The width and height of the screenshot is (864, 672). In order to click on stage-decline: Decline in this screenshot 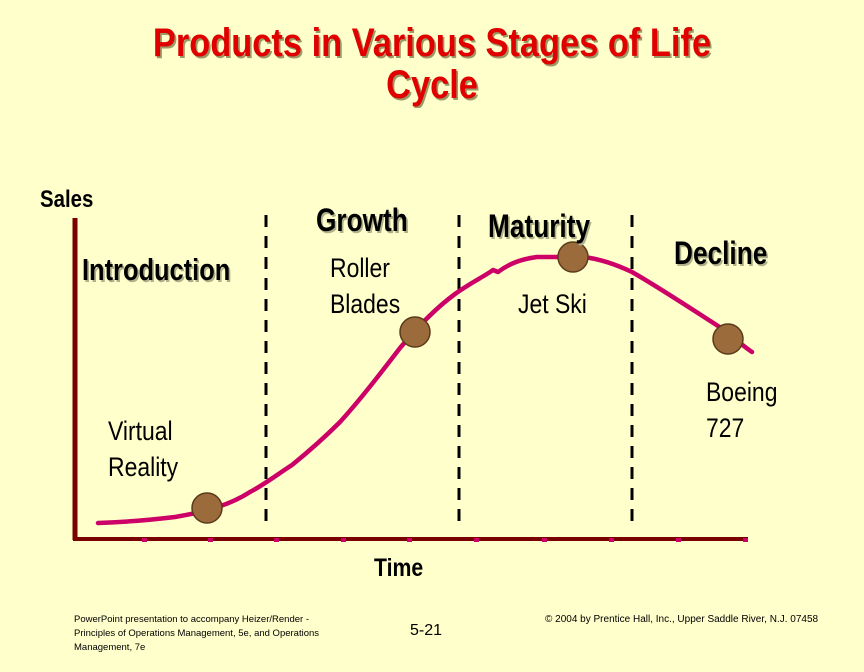, I will do `click(721, 253)`.